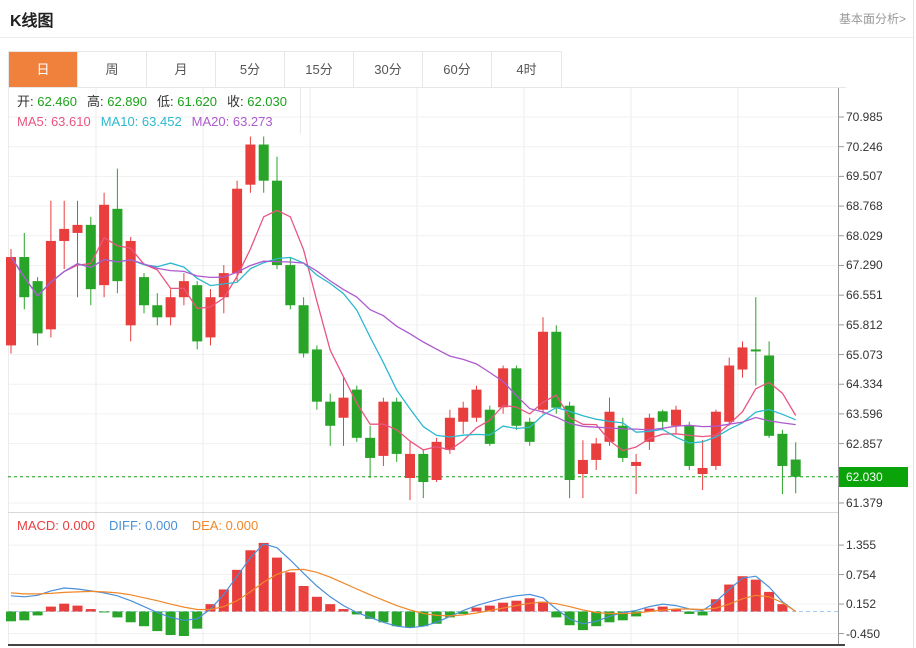 The width and height of the screenshot is (916, 648). Describe the element at coordinates (54, 121) in the screenshot. I see `ma-item: MA5: 63.610` at that location.